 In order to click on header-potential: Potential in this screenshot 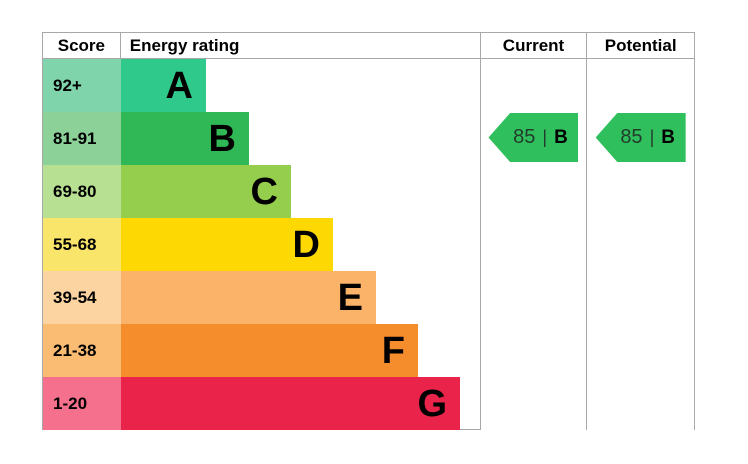, I will do `click(640, 45)`.